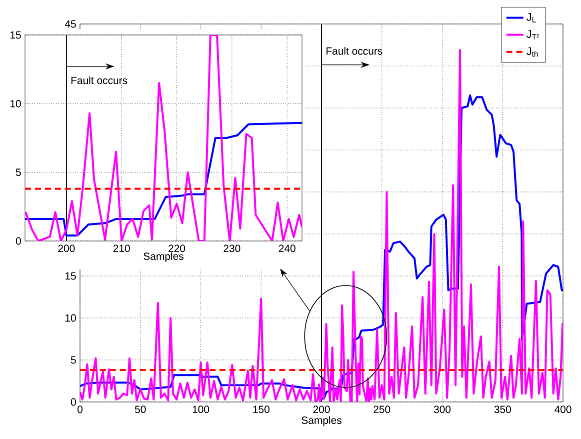 The image size is (581, 439). What do you see at coordinates (532, 52) in the screenshot?
I see `legend-label: J$_{th}$` at bounding box center [532, 52].